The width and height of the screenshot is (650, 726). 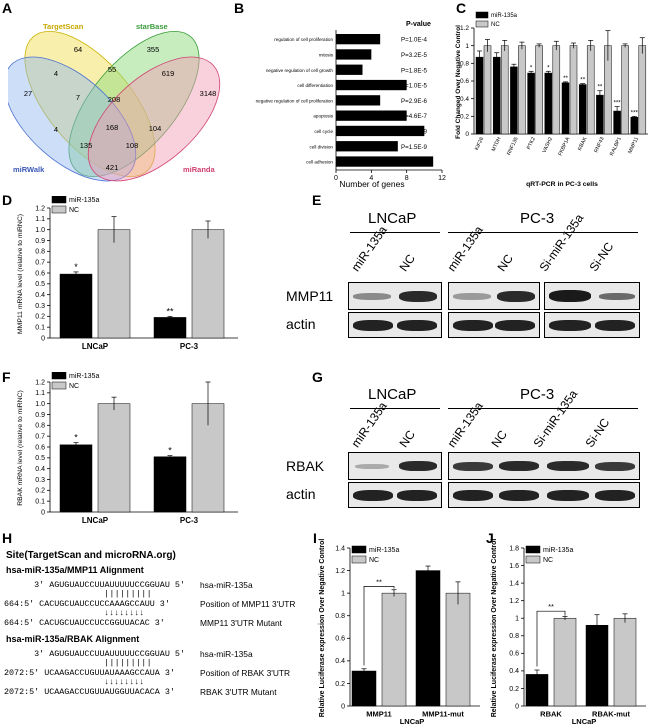 I want to click on pvalue-label: P=1.0E-5, so click(x=414, y=86).